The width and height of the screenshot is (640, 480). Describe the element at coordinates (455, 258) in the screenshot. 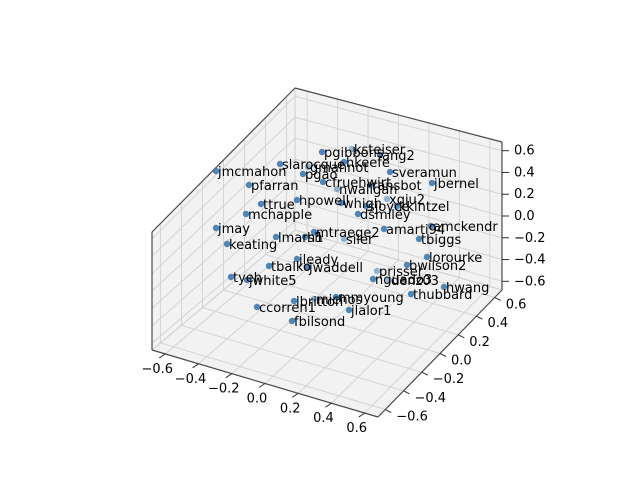

I see `point-label: lorourke` at that location.